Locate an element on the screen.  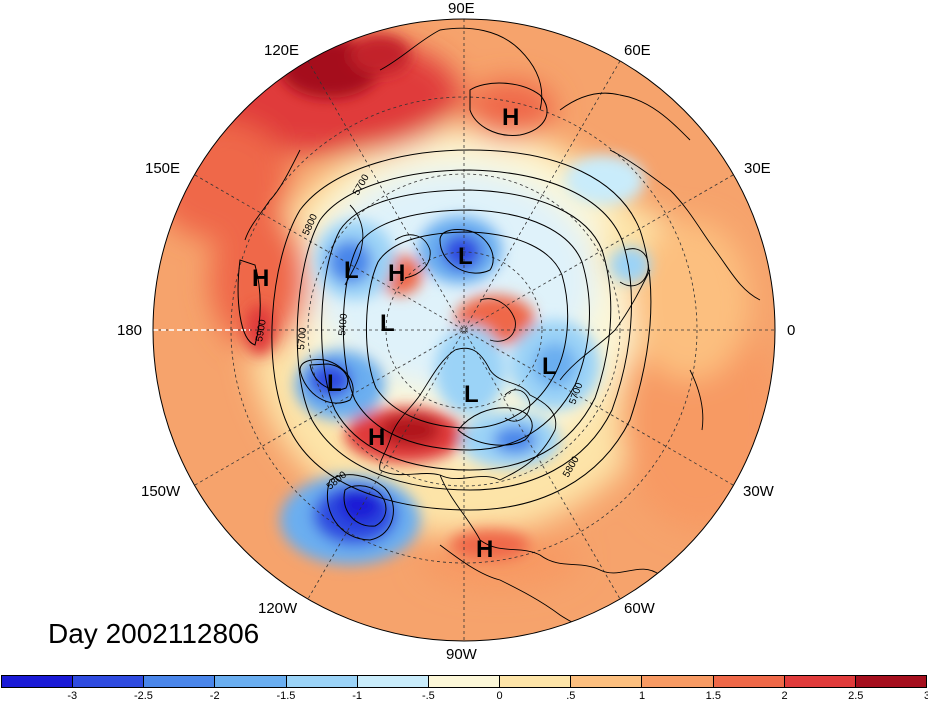
colorbar-tick-label: 0 is located at coordinates (499, 696).